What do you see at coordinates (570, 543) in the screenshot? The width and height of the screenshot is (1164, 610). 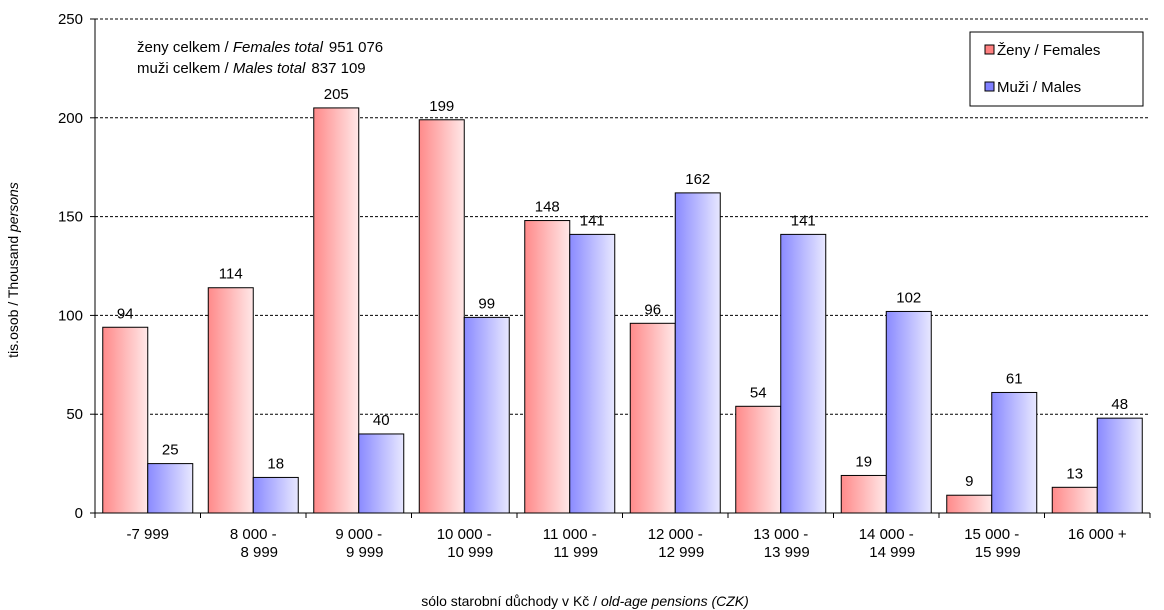 I see `x-tick-label: 11 000 -11 999` at bounding box center [570, 543].